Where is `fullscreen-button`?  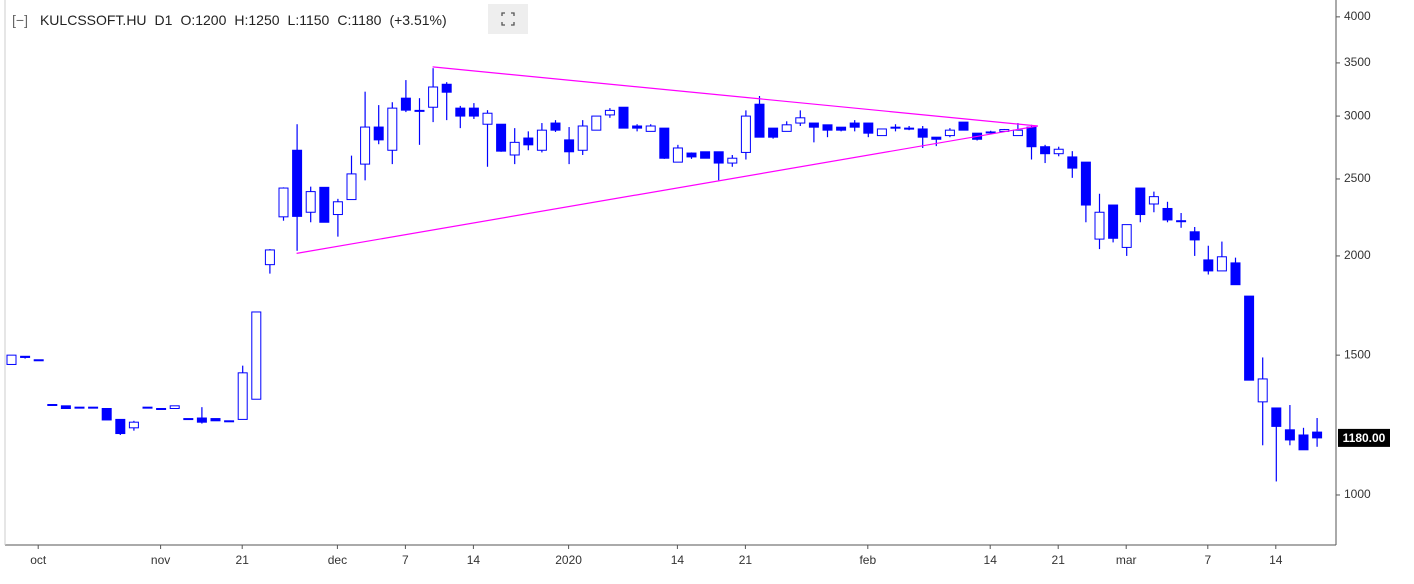 fullscreen-button is located at coordinates (508, 19).